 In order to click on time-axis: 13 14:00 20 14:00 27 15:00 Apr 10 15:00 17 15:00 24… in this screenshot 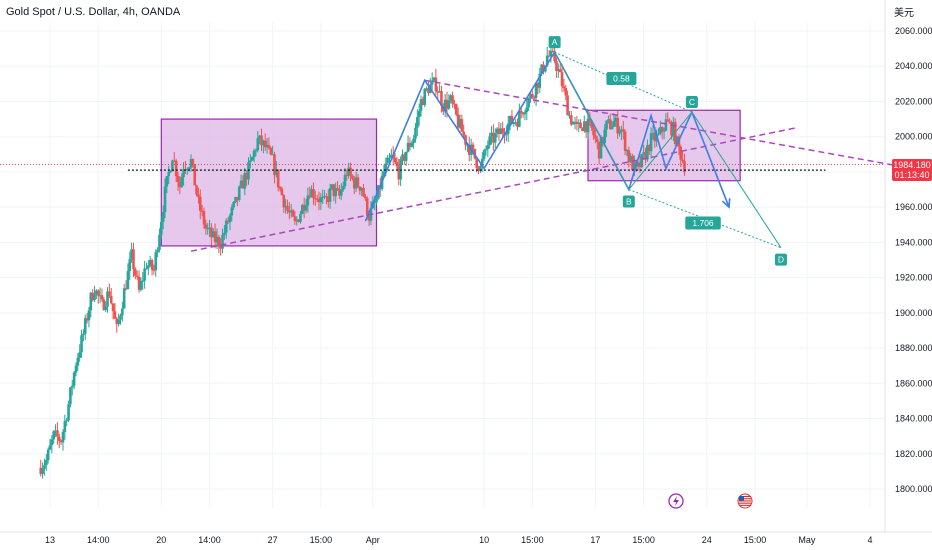, I will do `click(459, 540)`.